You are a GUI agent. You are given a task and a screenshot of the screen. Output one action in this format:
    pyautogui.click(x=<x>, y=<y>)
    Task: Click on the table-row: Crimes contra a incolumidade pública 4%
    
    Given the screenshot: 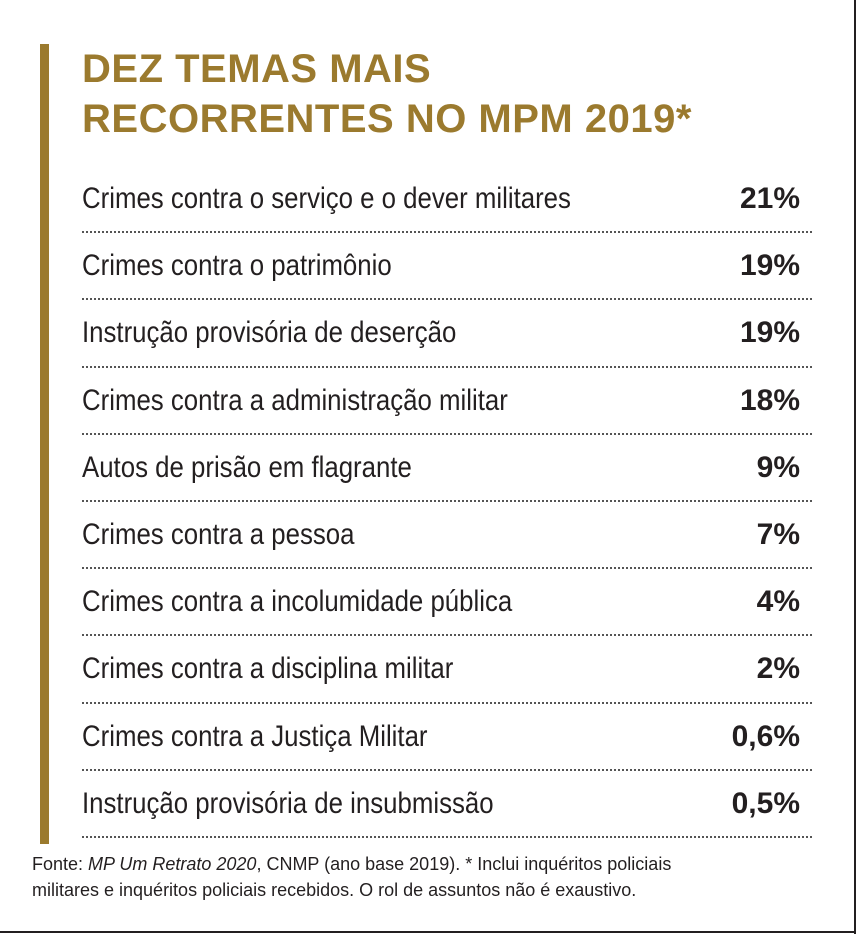 What is the action you would take?
    pyautogui.click(x=447, y=603)
    